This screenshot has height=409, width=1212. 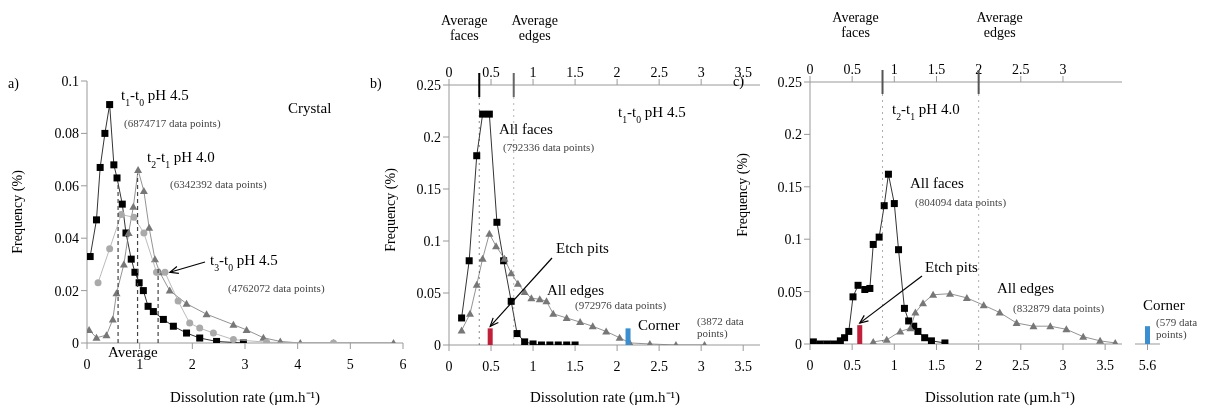 I want to click on annotation: (832879 data points), so click(x=1059, y=308).